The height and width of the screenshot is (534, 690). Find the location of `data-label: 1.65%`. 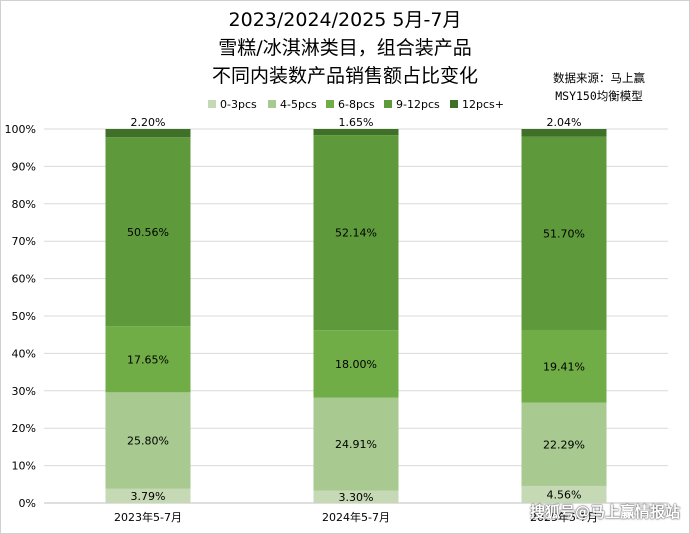

data-label: 1.65% is located at coordinates (356, 122).